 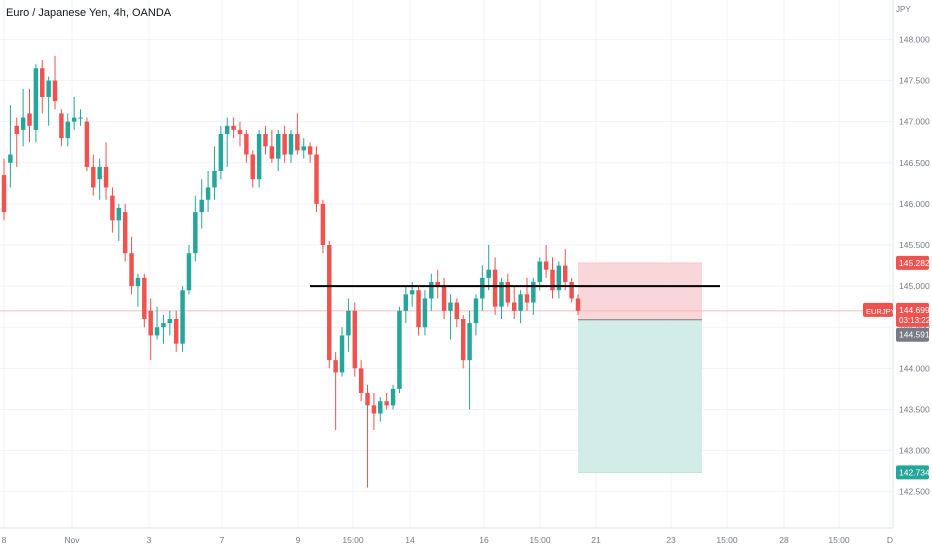 What do you see at coordinates (903, 9) in the screenshot?
I see `currency-label: JPY` at bounding box center [903, 9].